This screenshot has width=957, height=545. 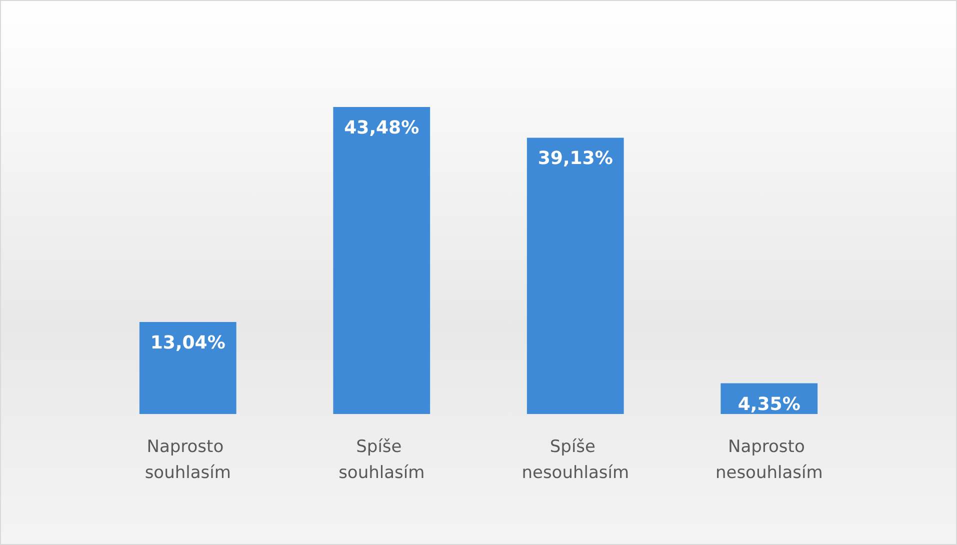 I want to click on data-label: 43,48%, so click(x=382, y=128).